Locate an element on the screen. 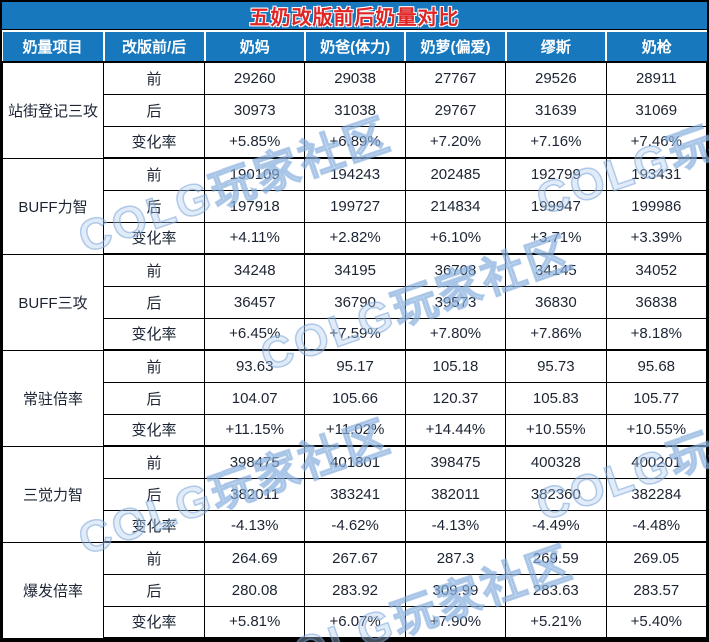  value-cell: 36708 is located at coordinates (455, 270).